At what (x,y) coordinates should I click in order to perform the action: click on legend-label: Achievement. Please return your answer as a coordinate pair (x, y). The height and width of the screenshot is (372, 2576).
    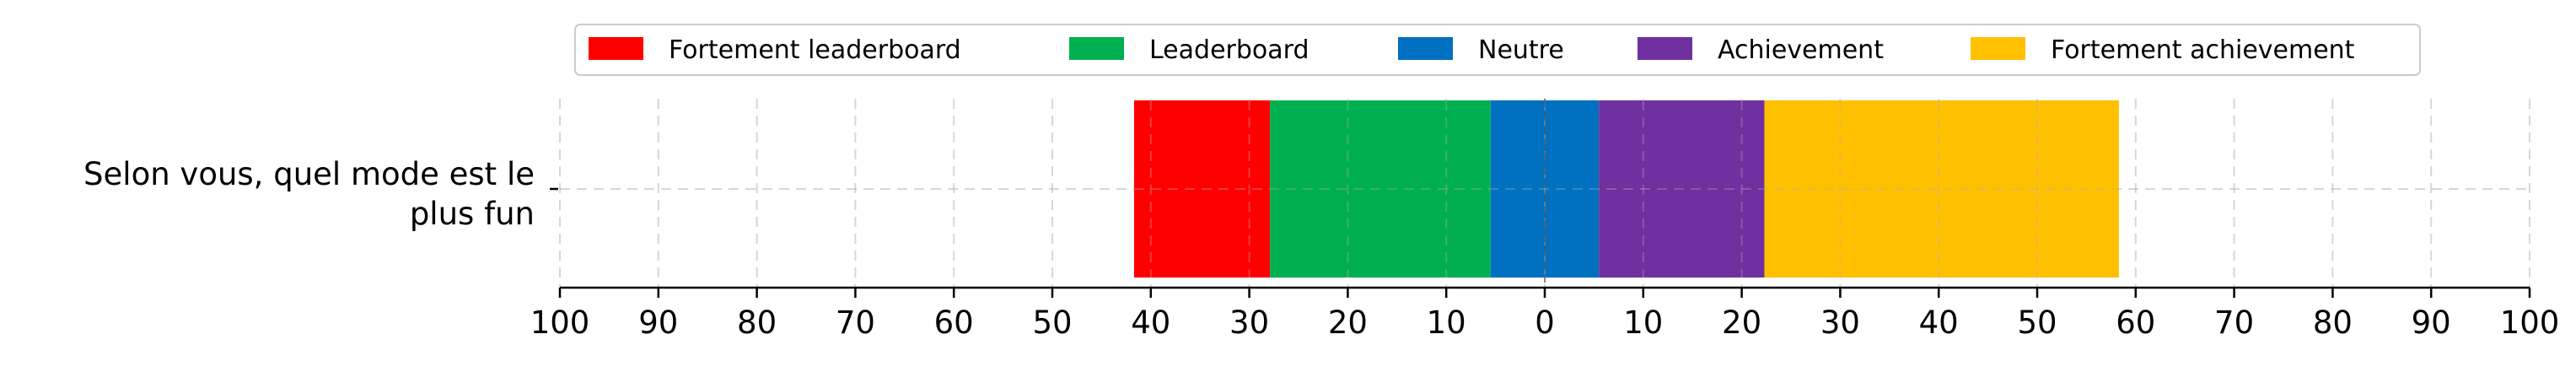
    Looking at the image, I should click on (1801, 50).